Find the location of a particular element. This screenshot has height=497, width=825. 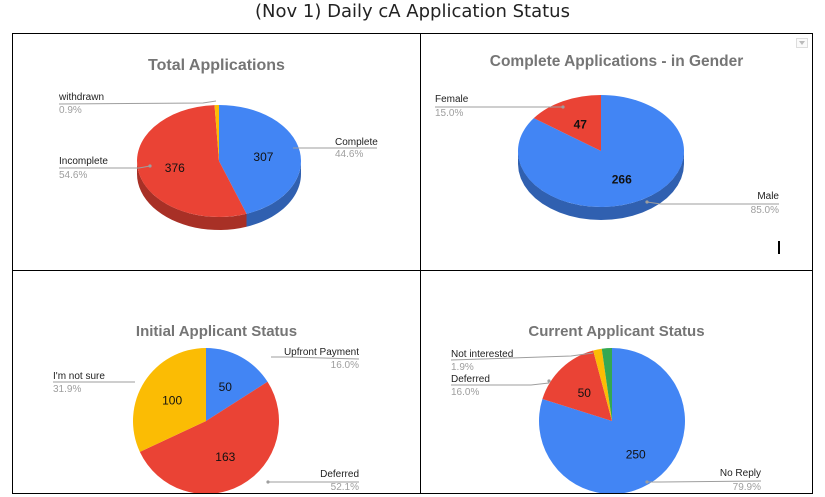

pie-slice-other is located at coordinates (606, 384).